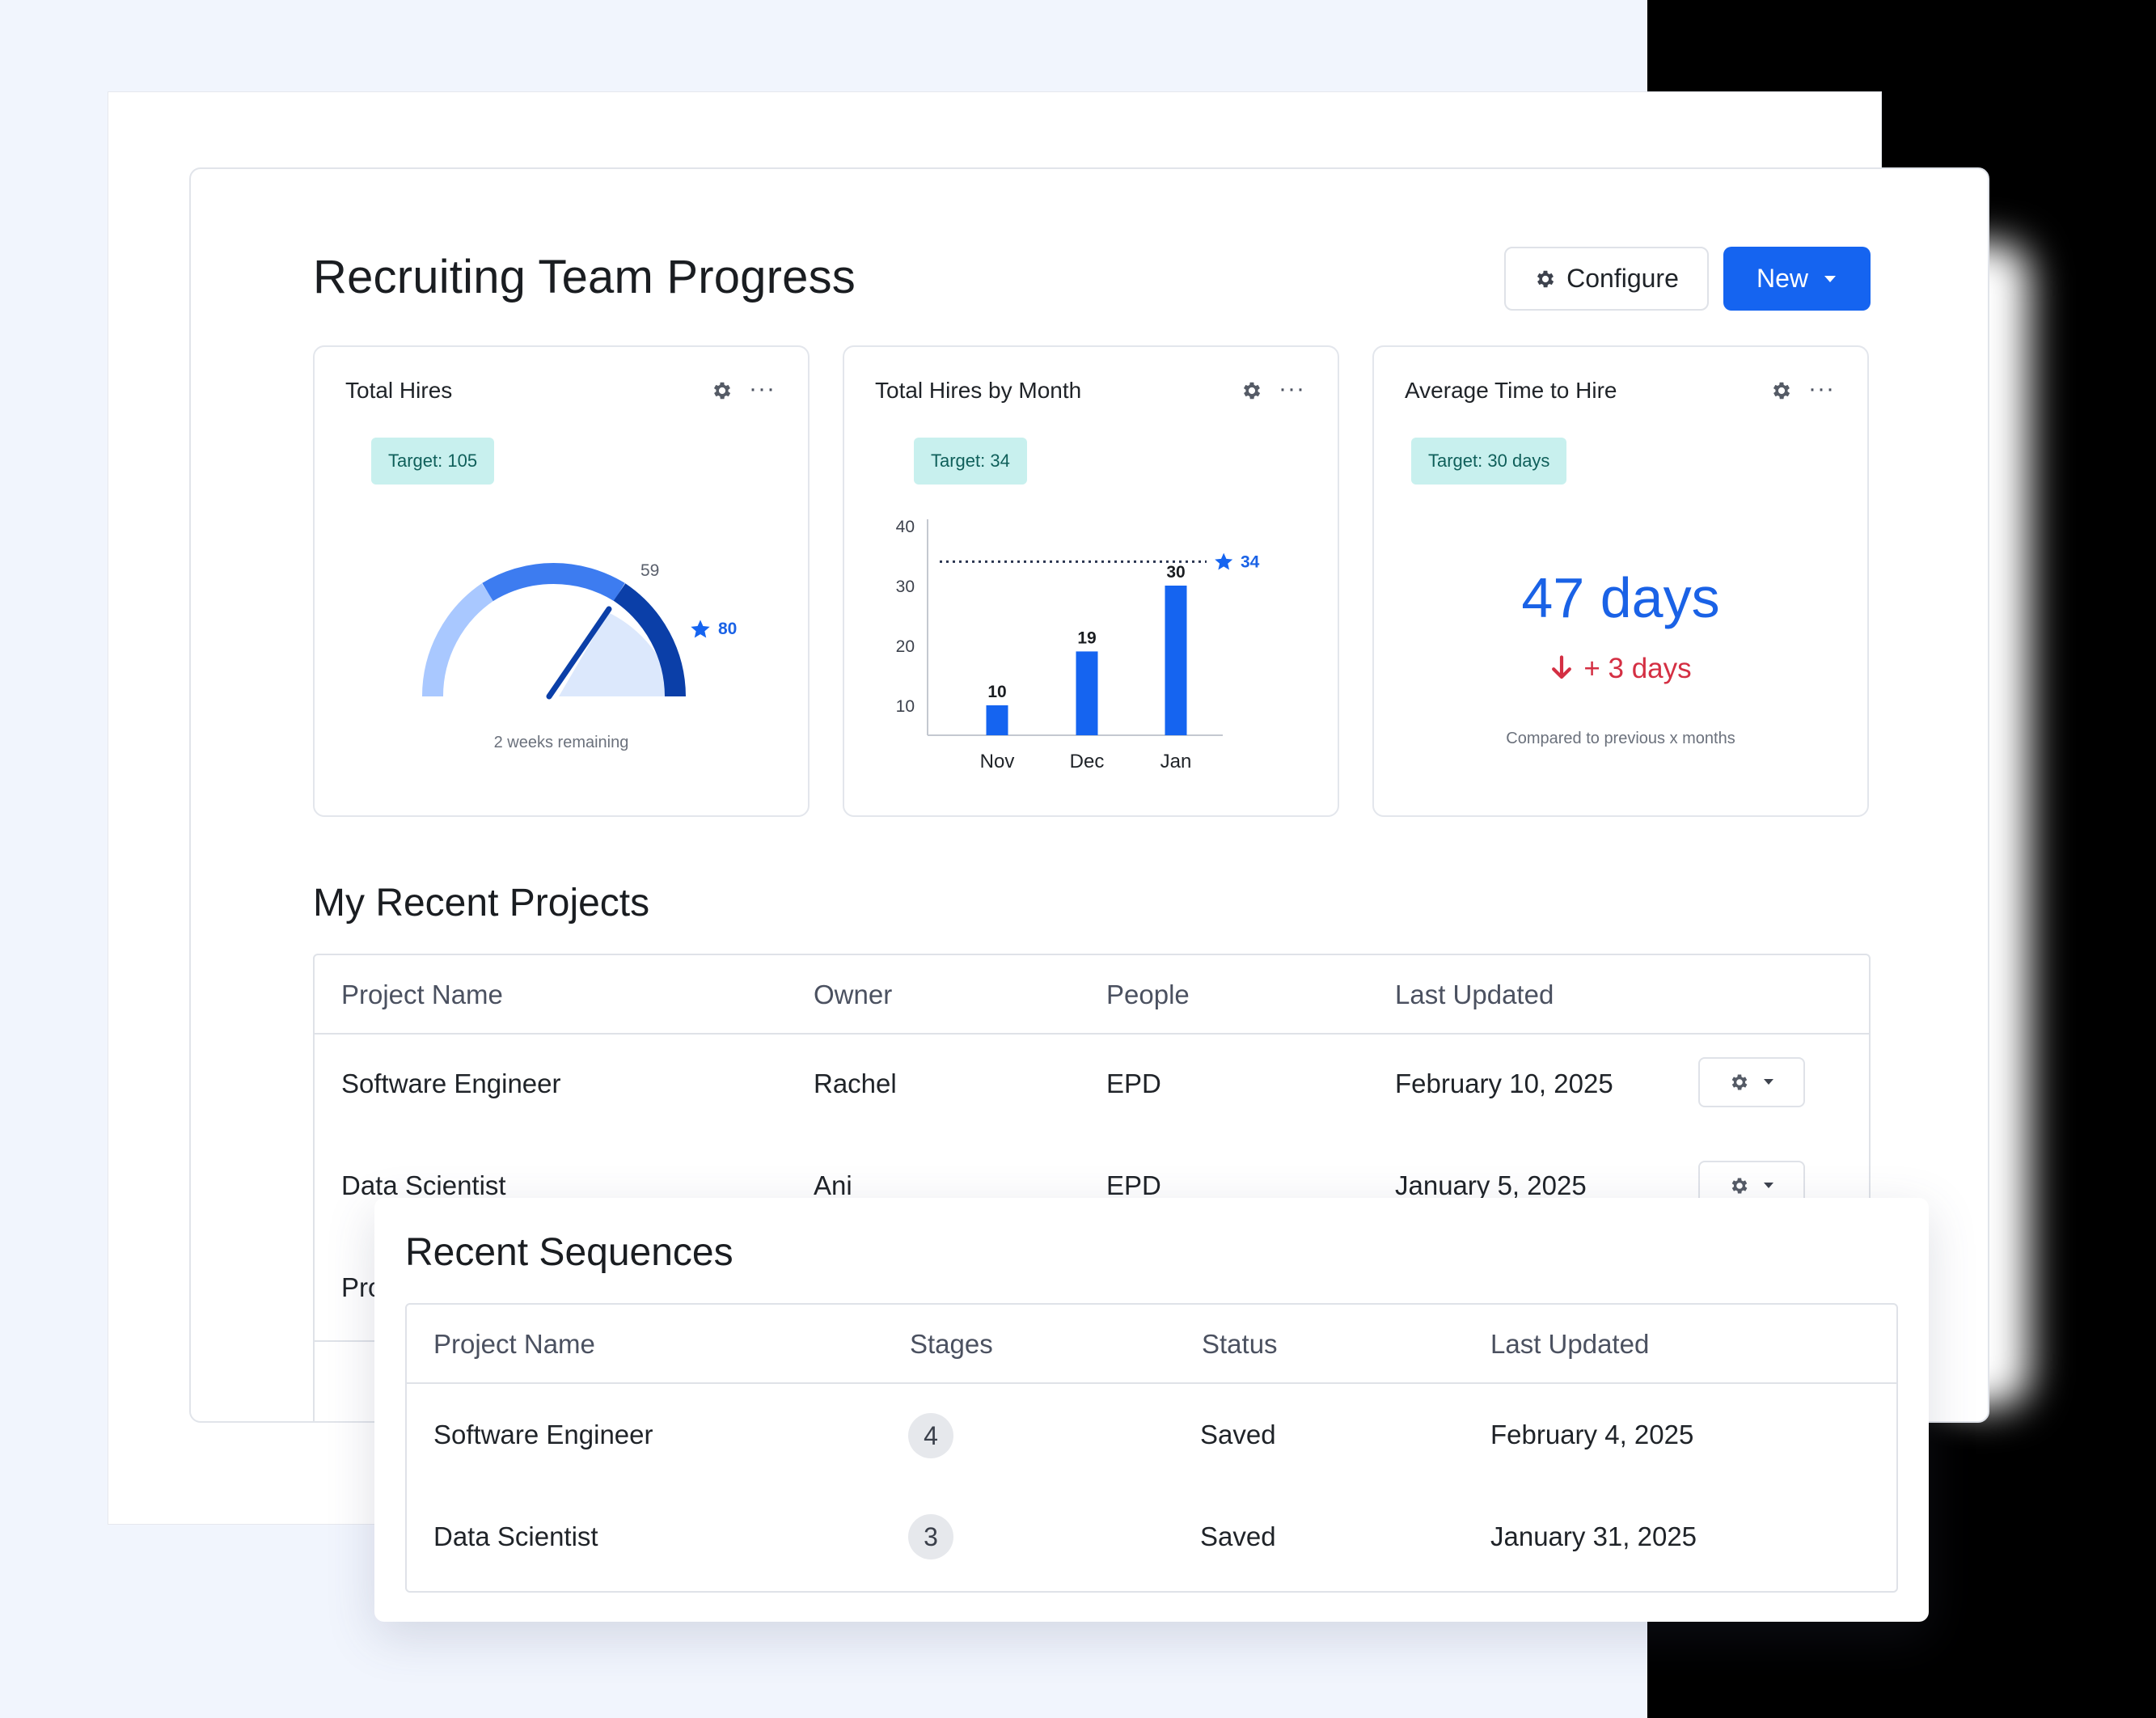  What do you see at coordinates (1594, 1536) in the screenshot?
I see `sequence-updated: January 31, 2025` at bounding box center [1594, 1536].